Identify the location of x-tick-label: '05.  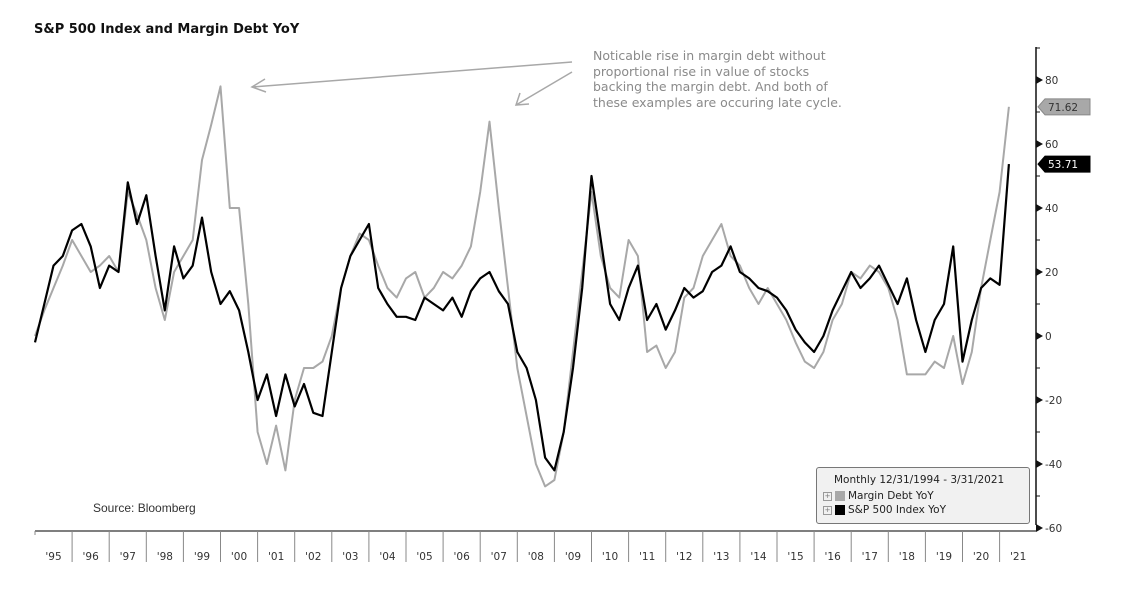
(424, 557).